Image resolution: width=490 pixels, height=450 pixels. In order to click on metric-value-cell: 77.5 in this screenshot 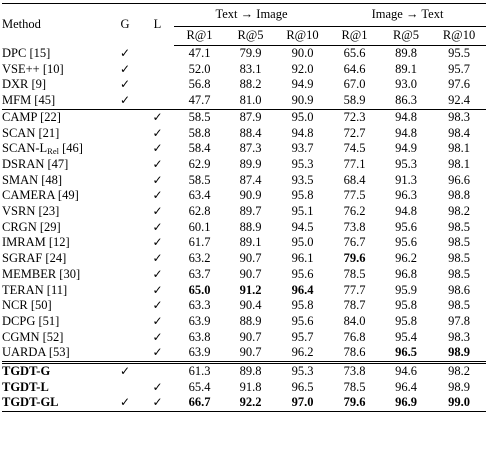, I will do `click(354, 195)`.